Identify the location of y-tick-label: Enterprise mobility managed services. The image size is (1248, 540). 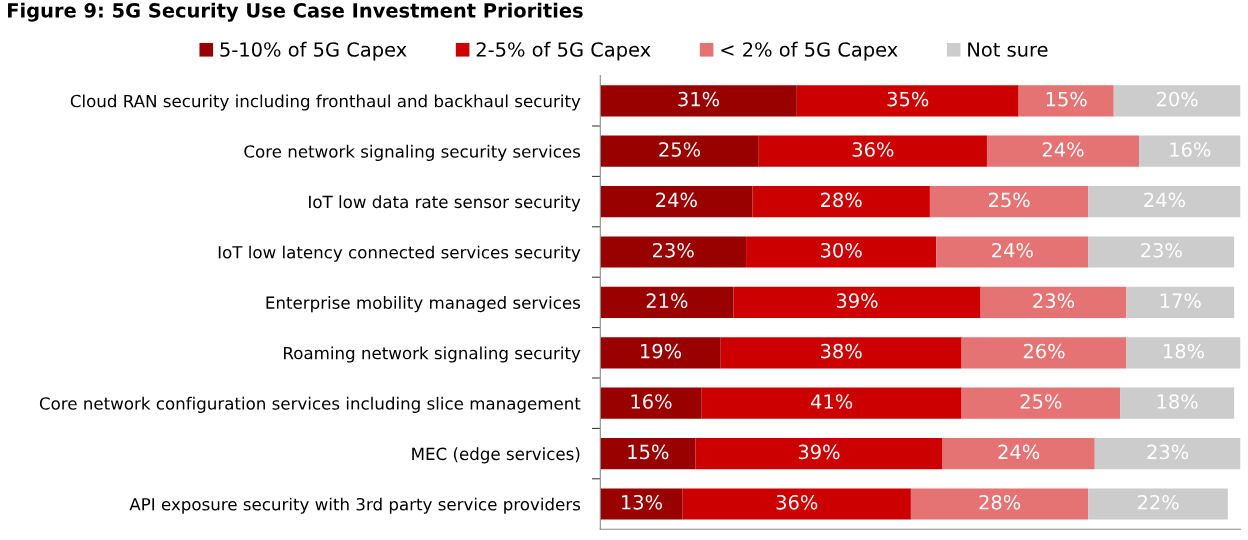
(423, 304).